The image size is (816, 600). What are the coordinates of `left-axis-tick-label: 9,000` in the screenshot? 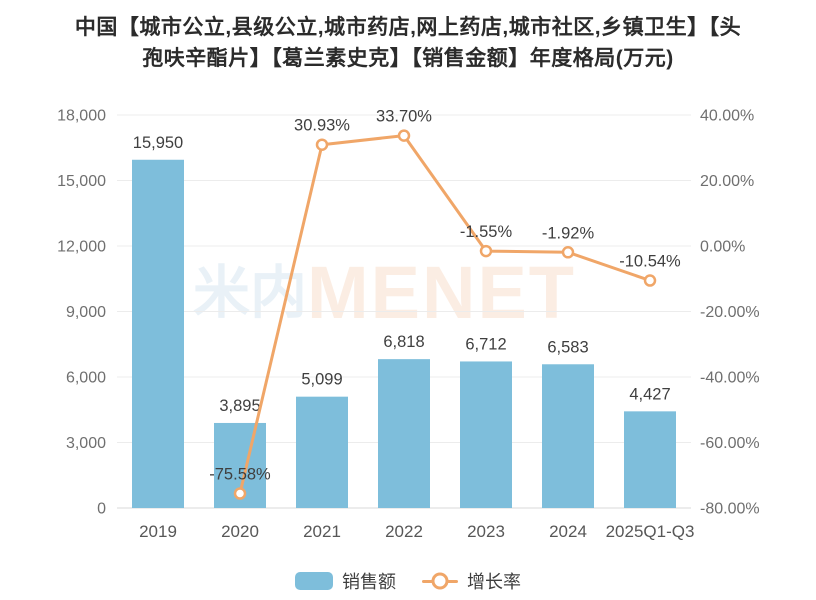 It's located at (86, 312).